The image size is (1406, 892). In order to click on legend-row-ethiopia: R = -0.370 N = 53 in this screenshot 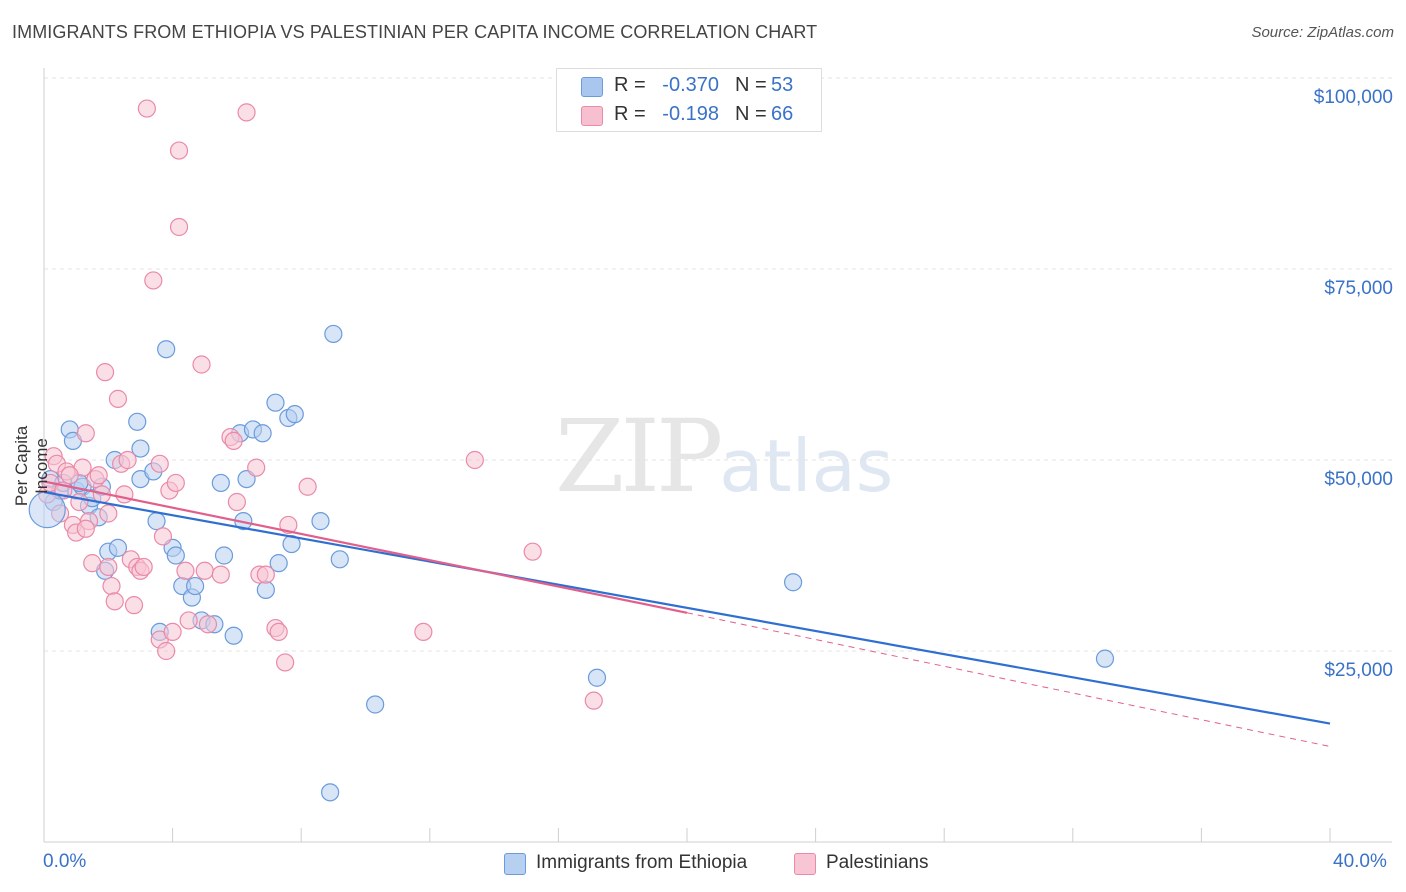, I will do `click(689, 86)`.